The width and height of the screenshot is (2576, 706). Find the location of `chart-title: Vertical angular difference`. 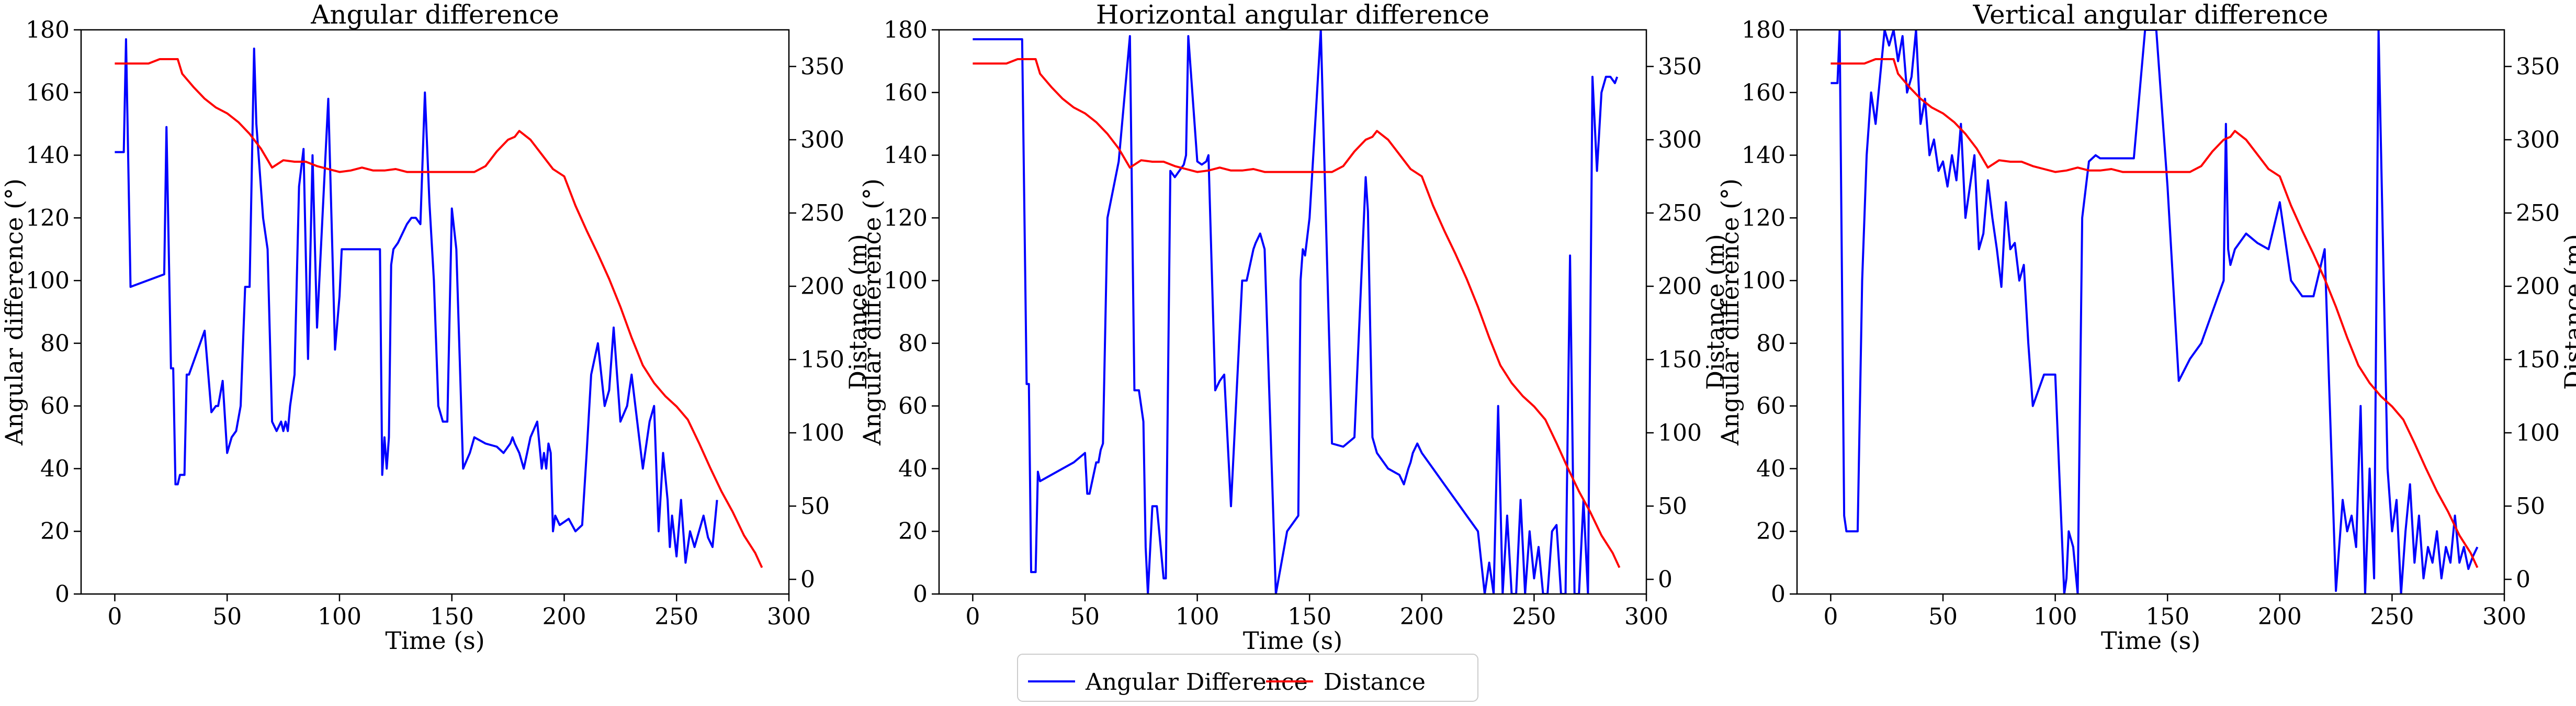

chart-title: Vertical angular difference is located at coordinates (2150, 15).